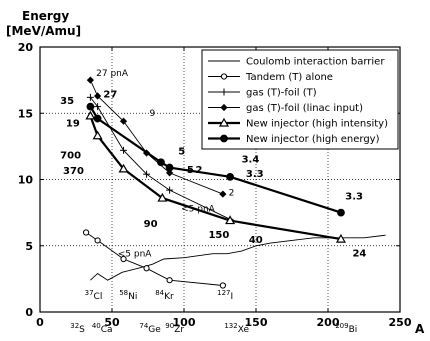 The height and width of the screenshot is (341, 430). I want to click on data-label: 3.4, so click(251, 159).